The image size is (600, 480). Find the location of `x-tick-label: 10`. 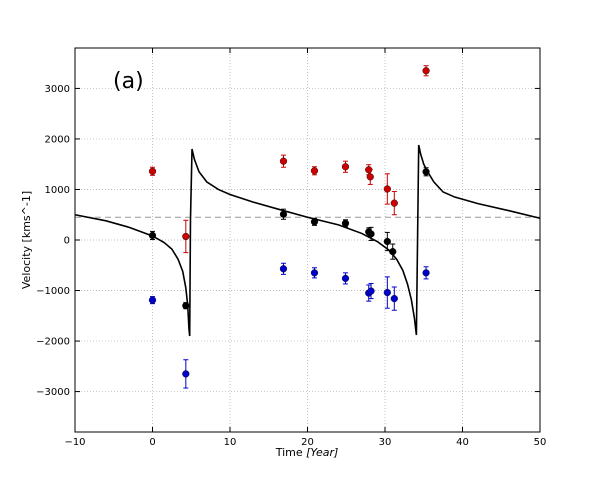

x-tick-label: 10 is located at coordinates (230, 442).